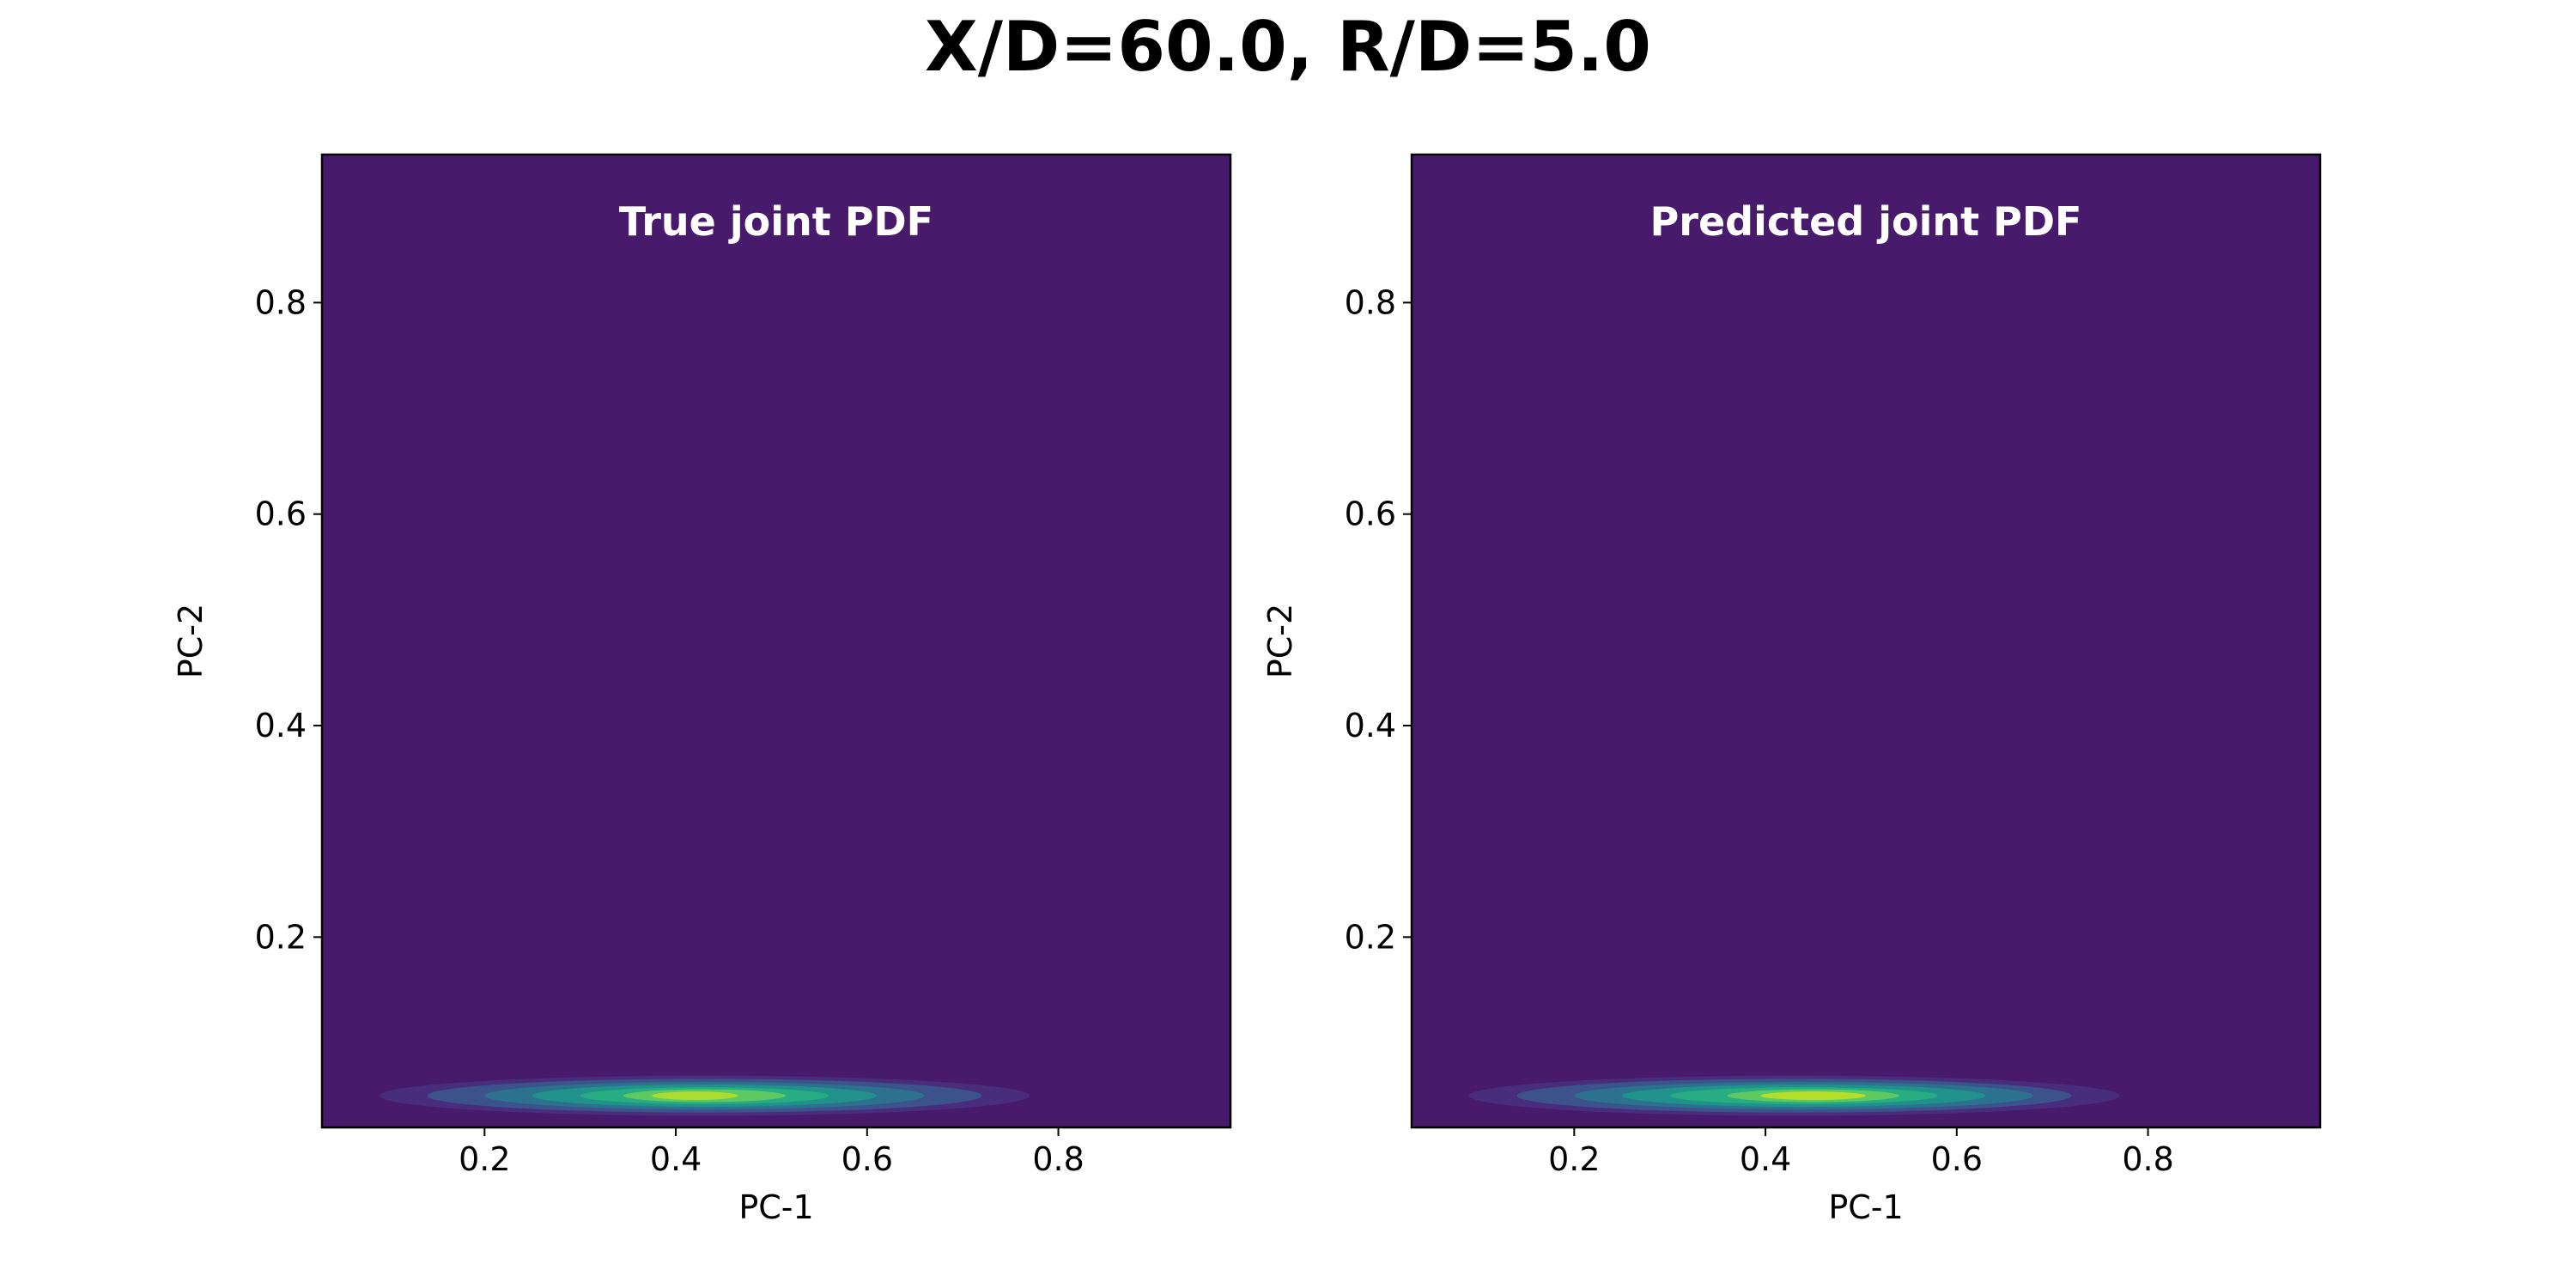 Image resolution: width=2576 pixels, height=1288 pixels. What do you see at coordinates (1866, 221) in the screenshot?
I see `panel-title: Predicted joint PDF` at bounding box center [1866, 221].